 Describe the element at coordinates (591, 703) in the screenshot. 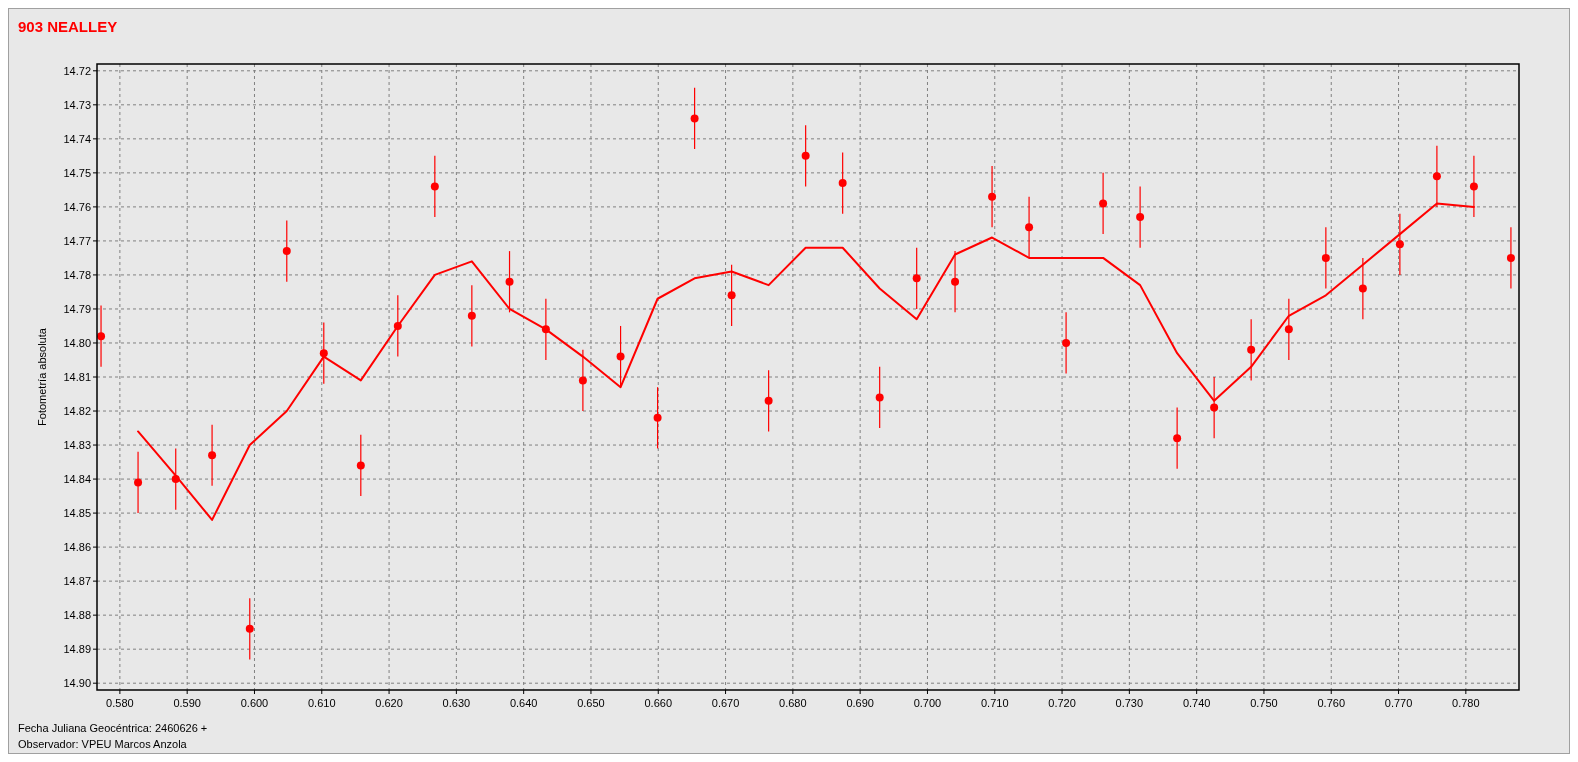

I see `x-tick-label: 0.650` at that location.